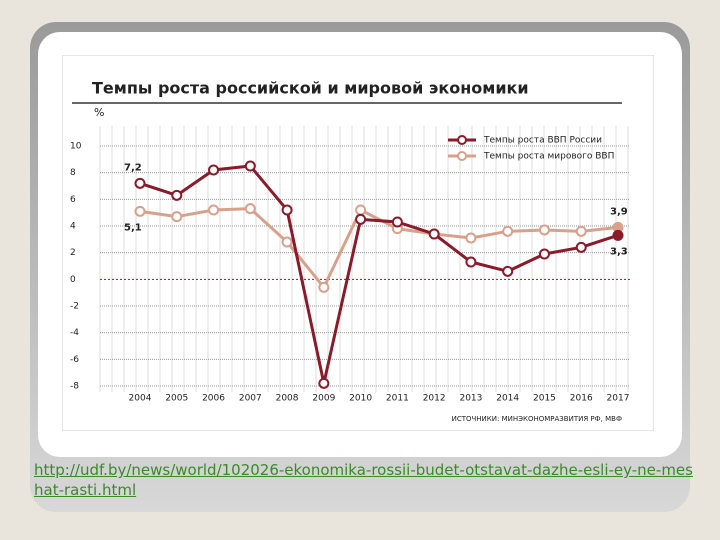 Image resolution: width=720 pixels, height=540 pixels. What do you see at coordinates (74, 360) in the screenshot?
I see `y-tick-label: -6` at bounding box center [74, 360].